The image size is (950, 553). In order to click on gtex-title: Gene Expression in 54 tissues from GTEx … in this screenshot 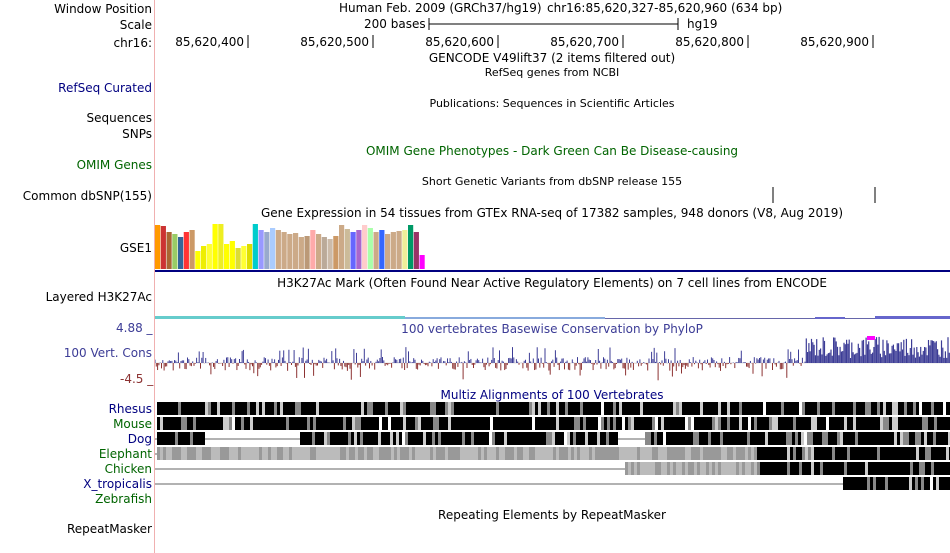, I will do `click(552, 213)`.